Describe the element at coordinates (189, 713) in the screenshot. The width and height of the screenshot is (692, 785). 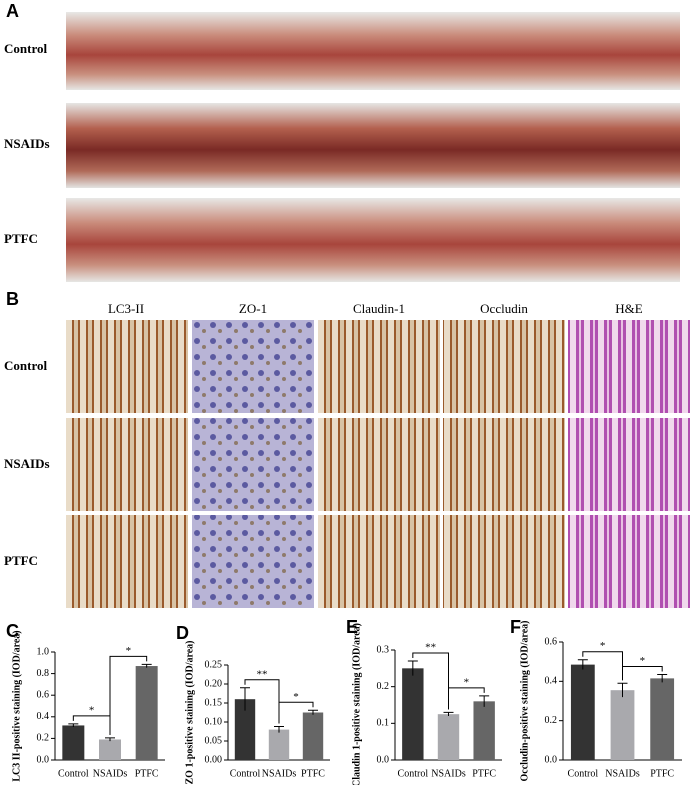
I see `y-axis-label: ZO 1-positive staining (IOD/area)` at that location.